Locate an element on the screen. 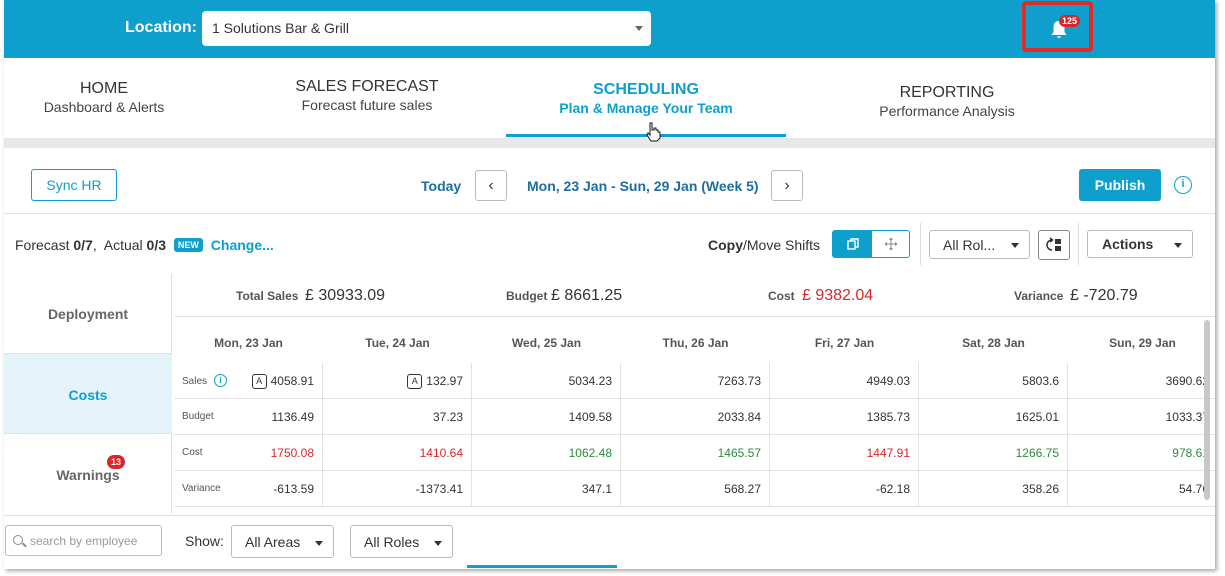 This screenshot has width=1225, height=576. cost-cell: 1266.75 is located at coordinates (993, 453).